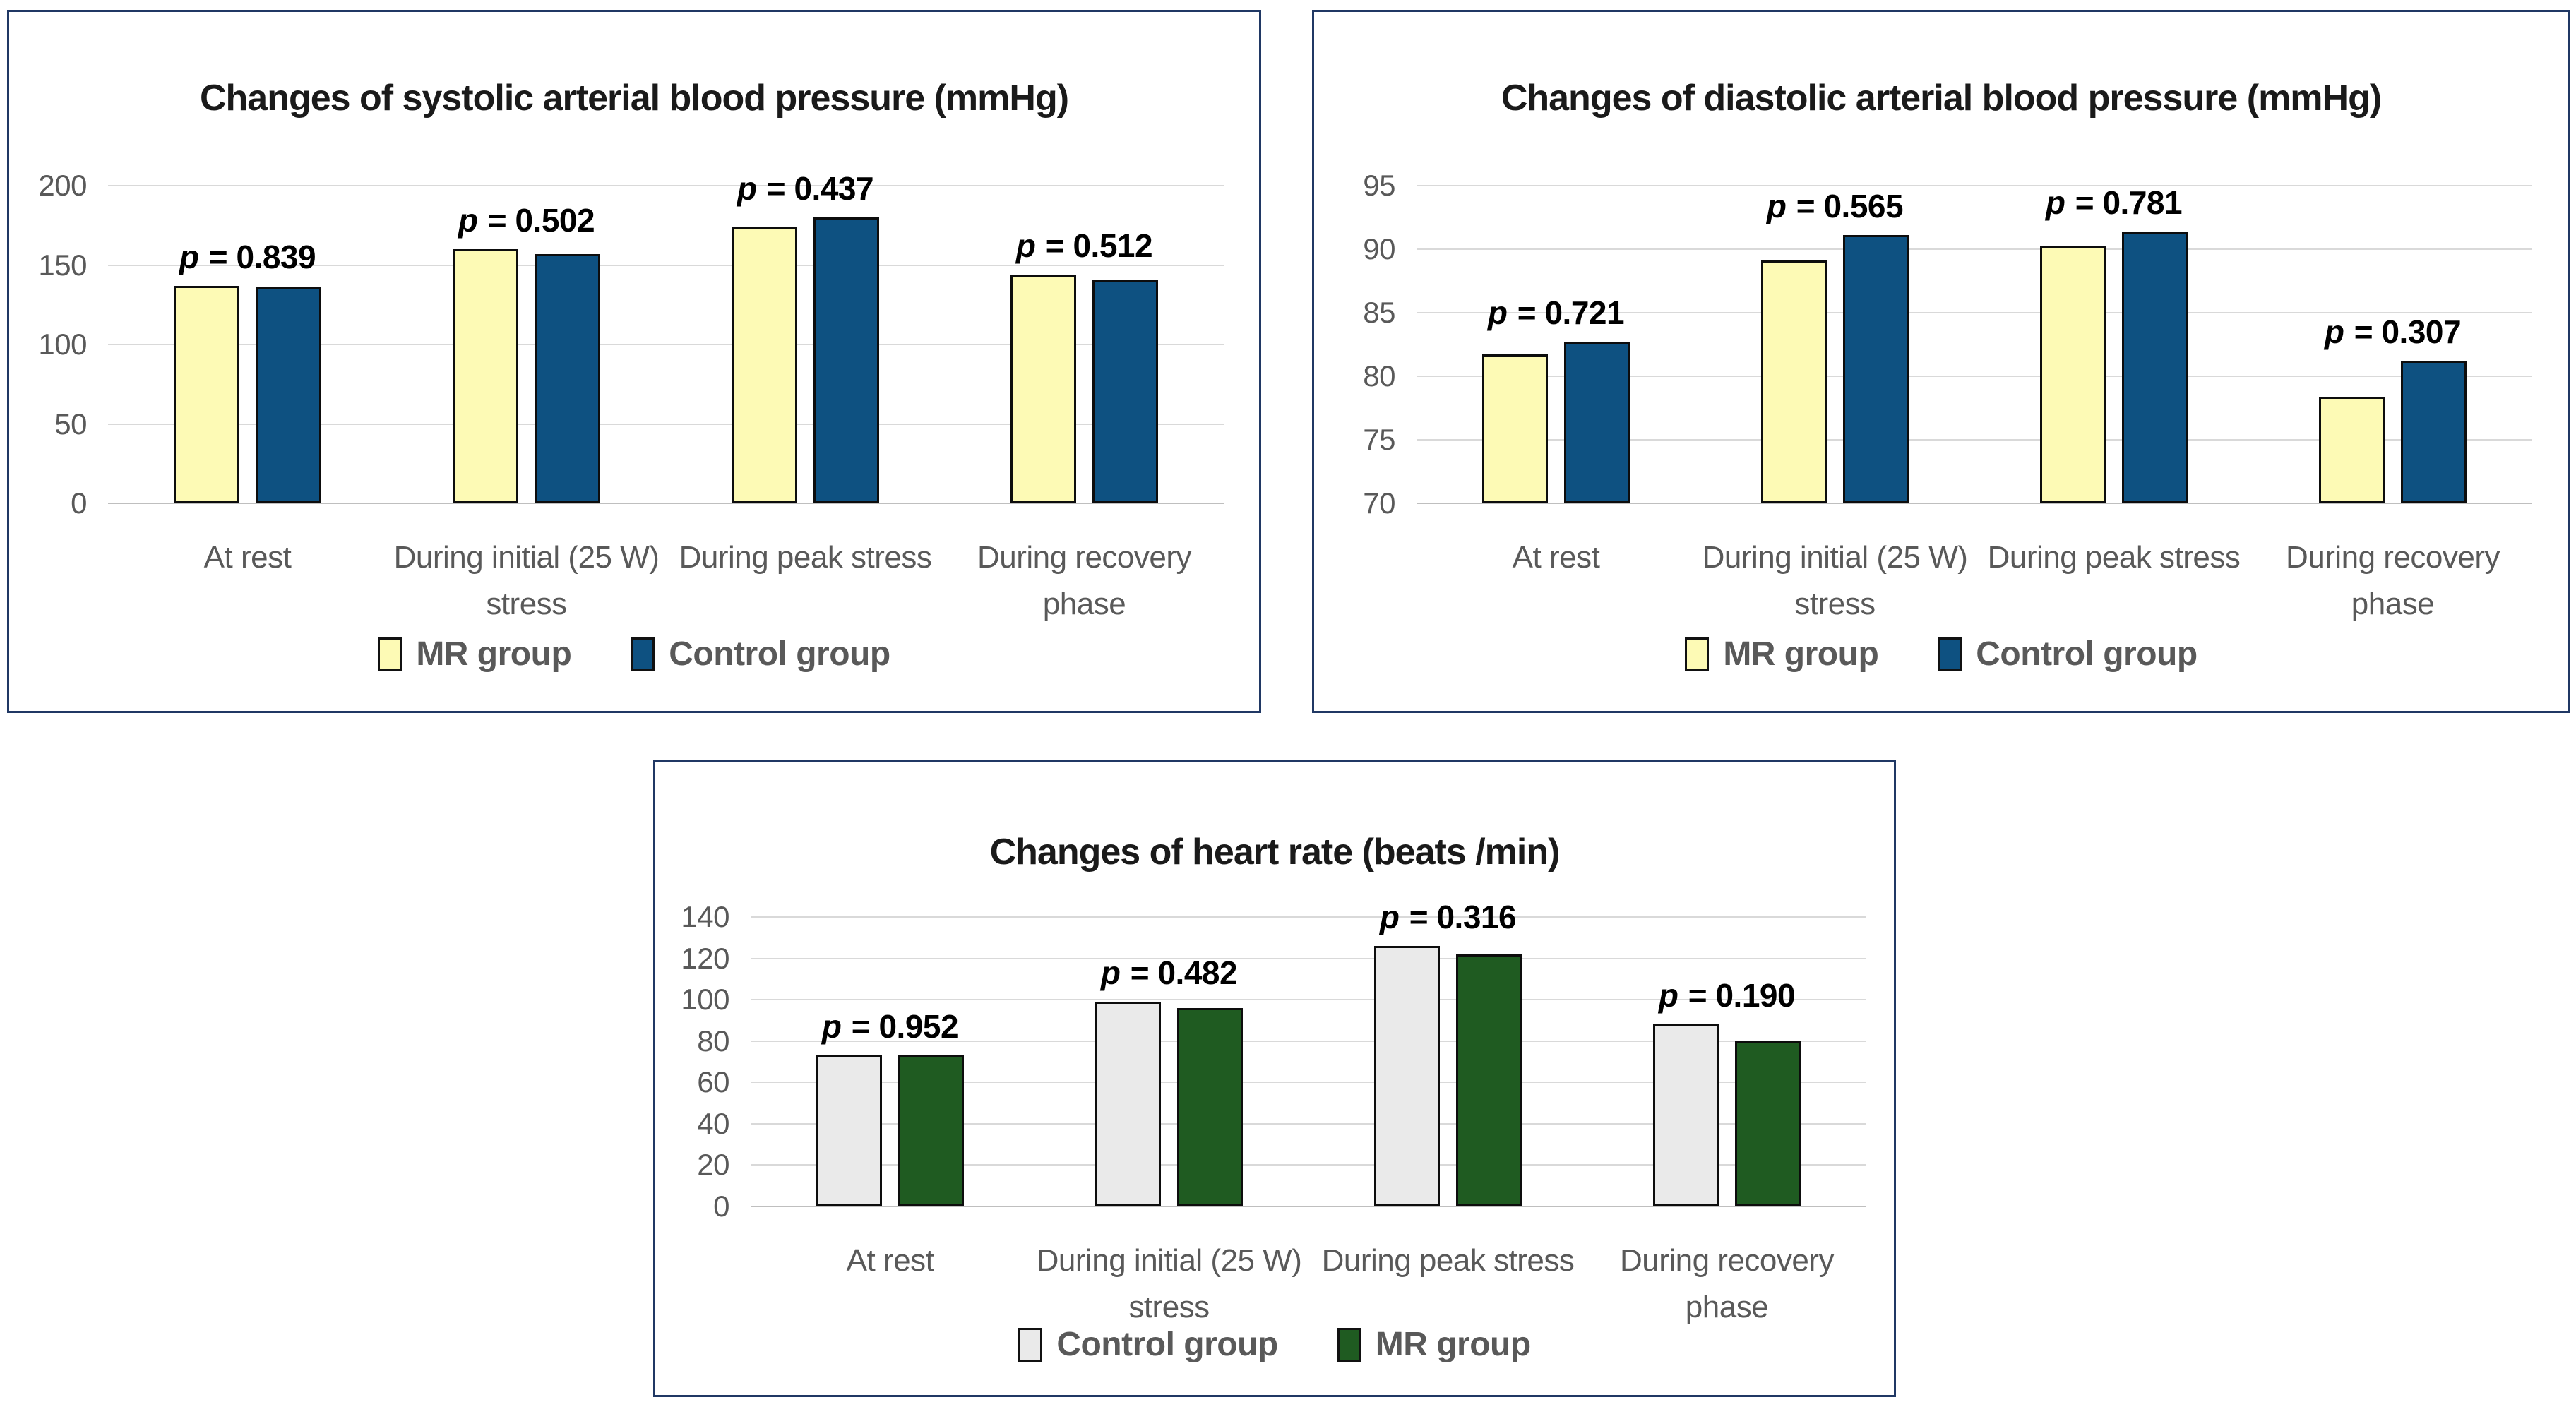 Image resolution: width=2576 pixels, height=1414 pixels. I want to click on p-value-label: p = 0.190, so click(1727, 995).